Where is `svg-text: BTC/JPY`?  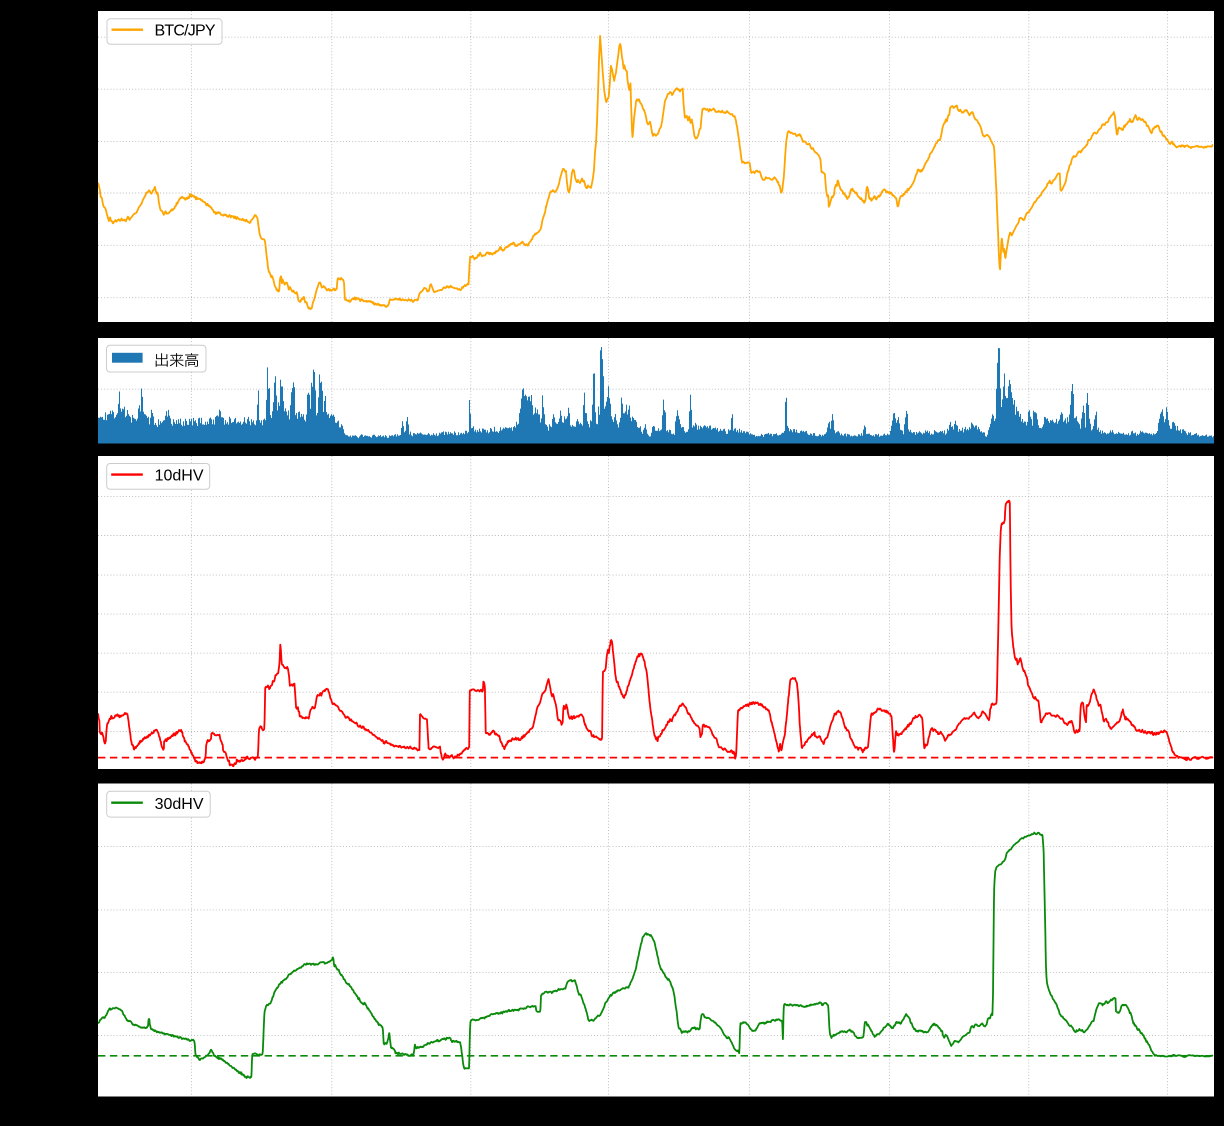 svg-text: BTC/JPY is located at coordinates (185, 31).